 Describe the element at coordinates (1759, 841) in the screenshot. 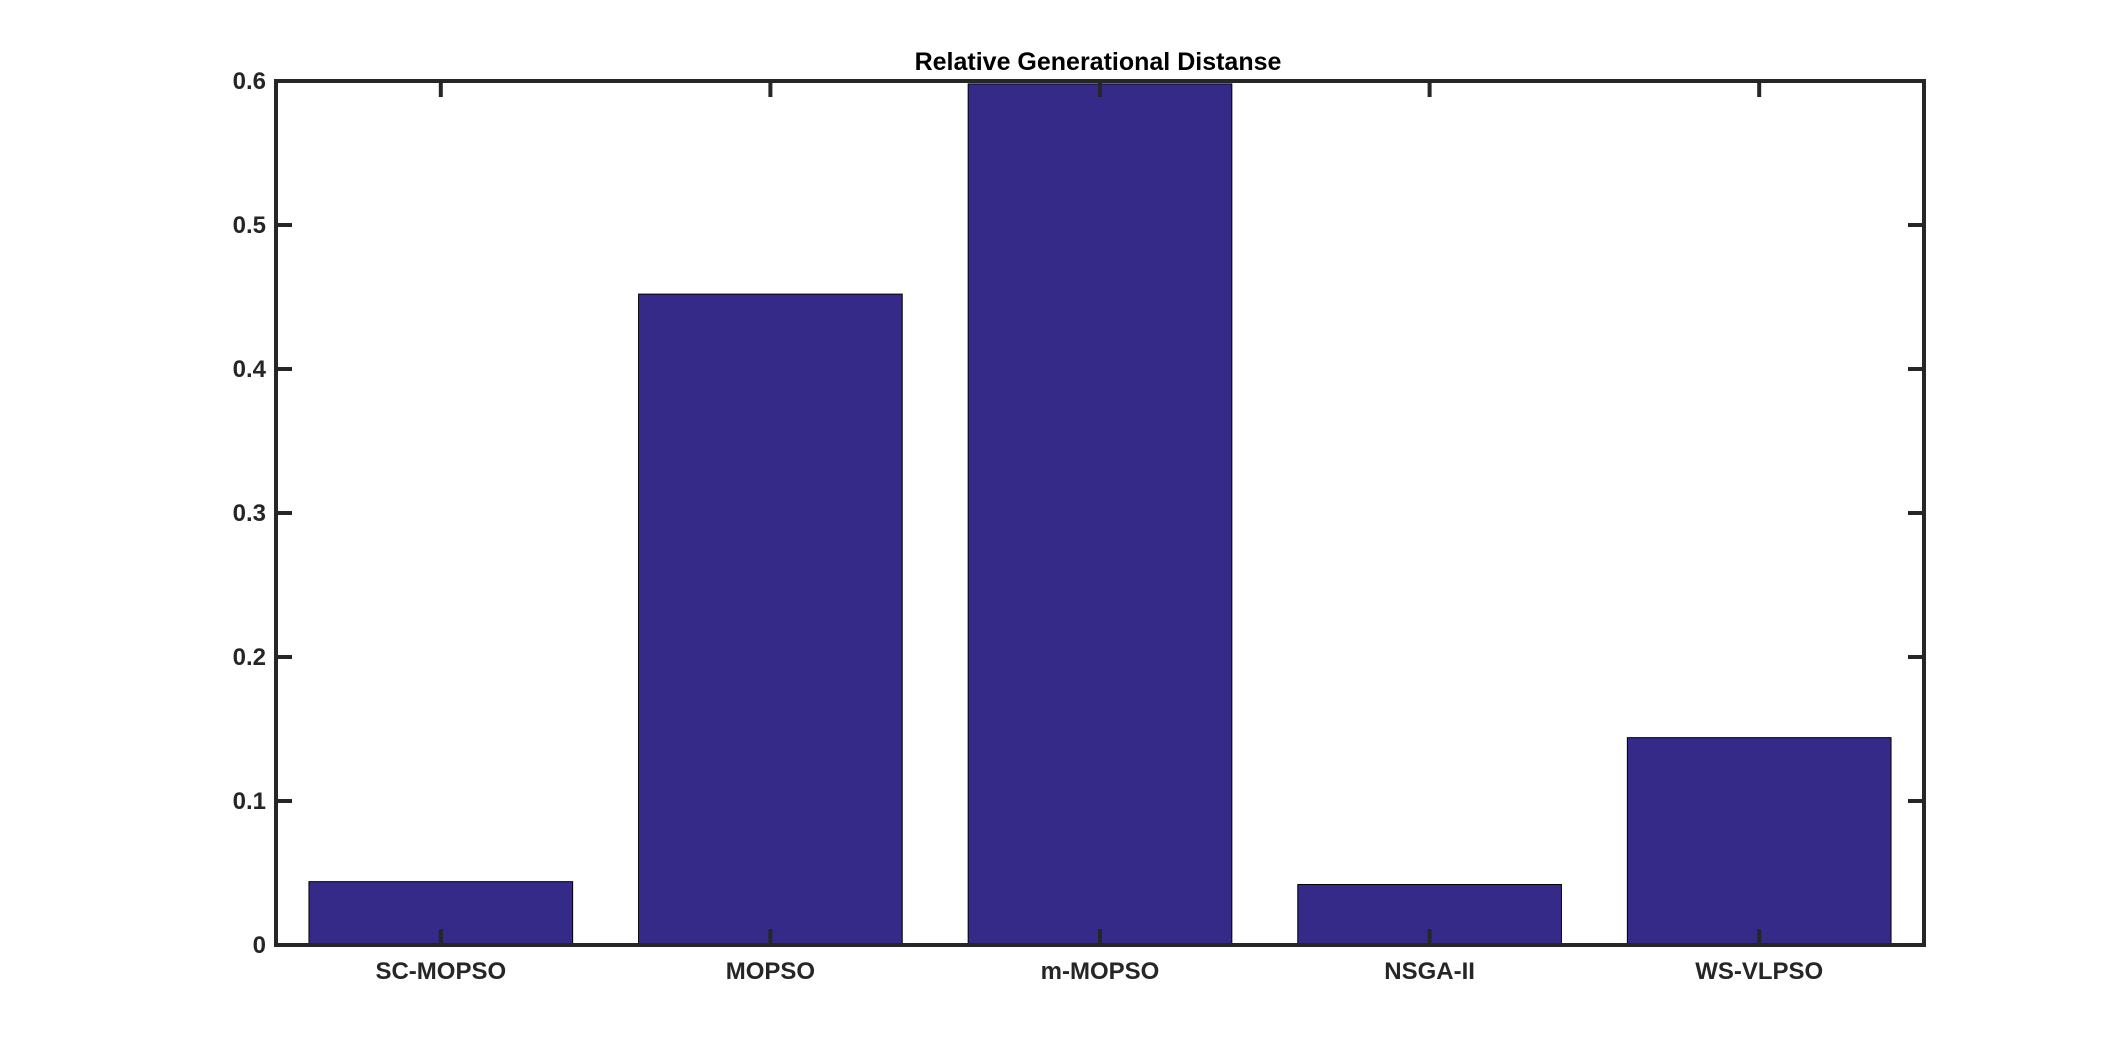

I see `bar-ws-vlpso` at that location.